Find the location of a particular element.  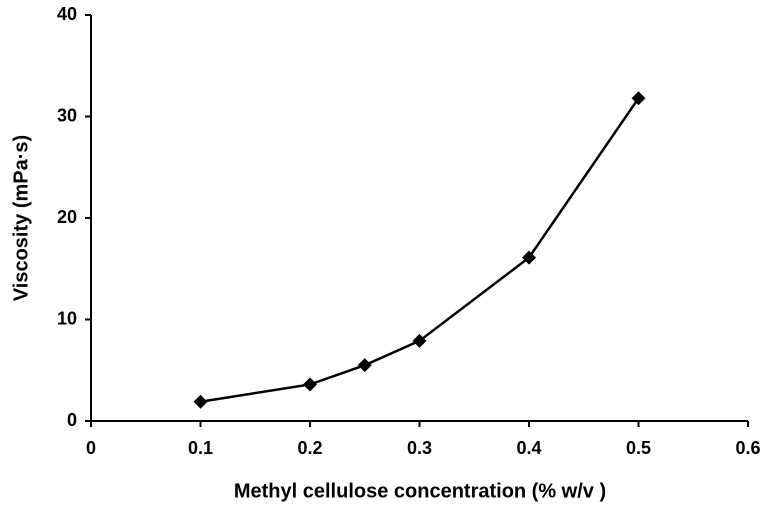

y-tick-label: 0 is located at coordinates (72, 420).